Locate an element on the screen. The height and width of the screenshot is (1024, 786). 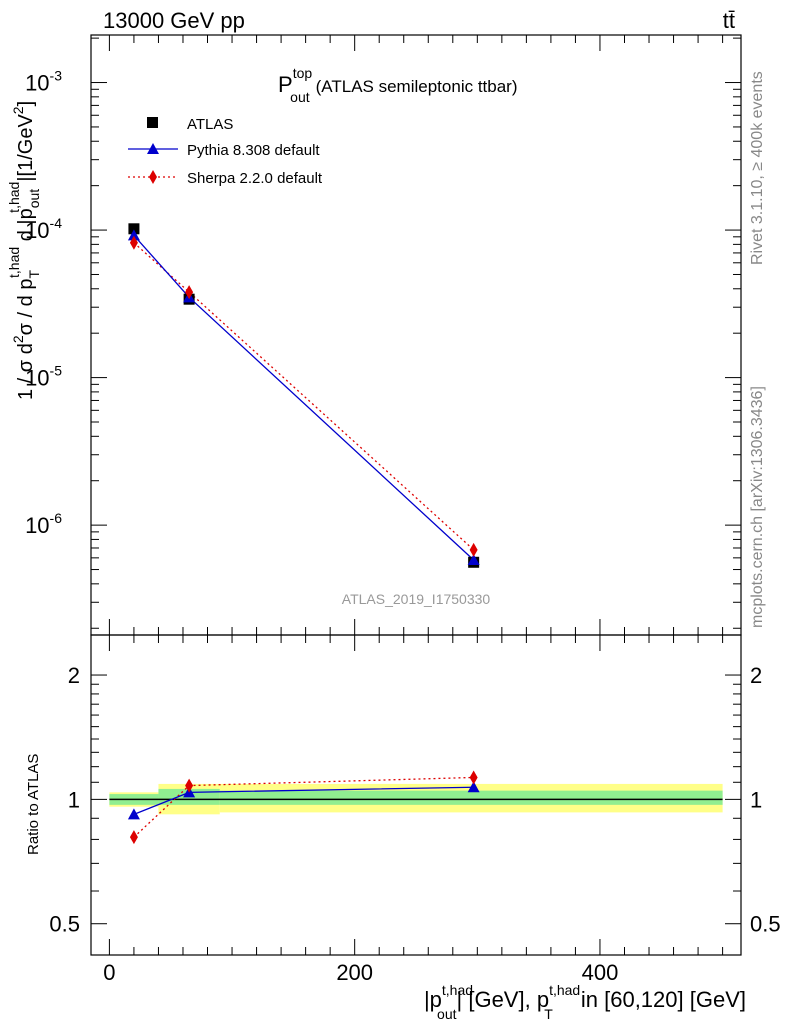
legend-marker-pythia is located at coordinates (153, 148).